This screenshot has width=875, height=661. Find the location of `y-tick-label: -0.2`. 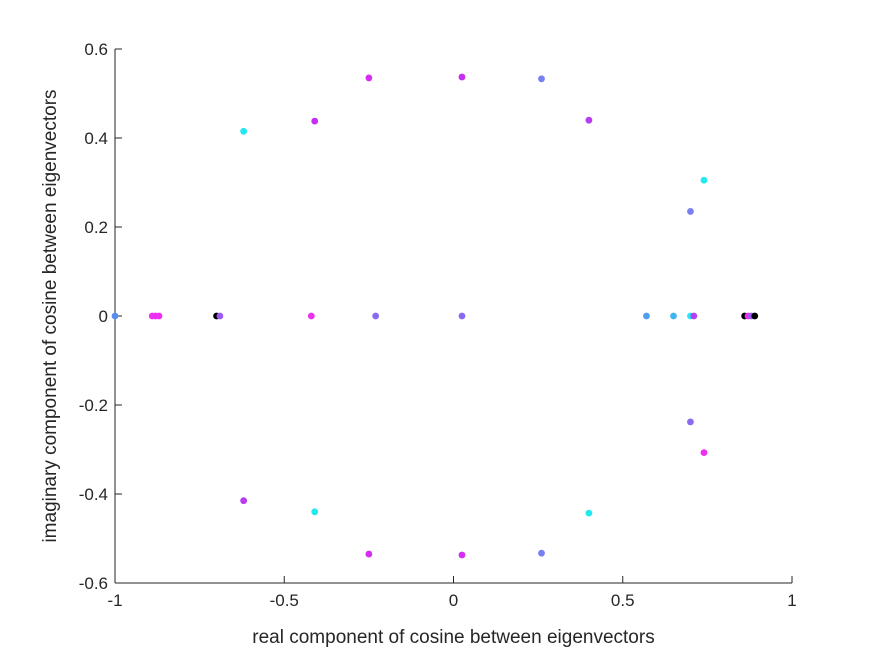

y-tick-label: -0.2 is located at coordinates (93, 405).